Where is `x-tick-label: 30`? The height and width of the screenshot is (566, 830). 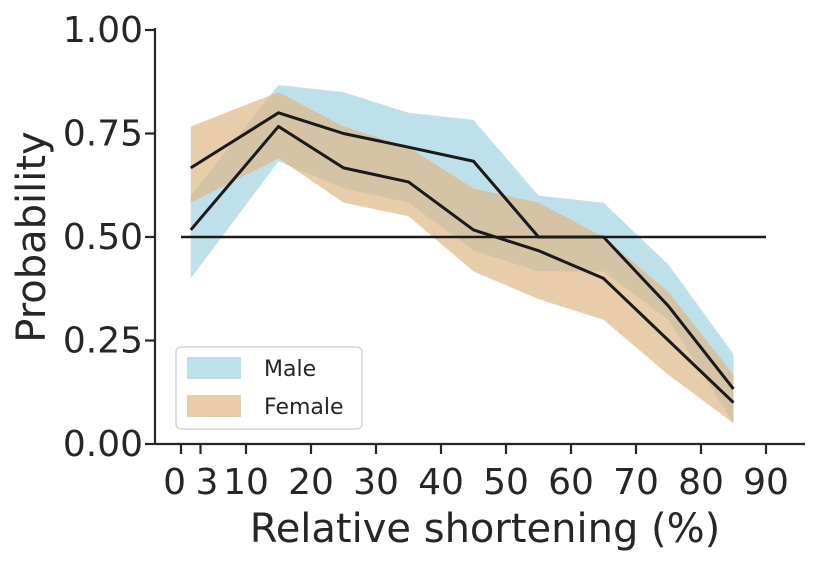
x-tick-label: 30 is located at coordinates (376, 482).